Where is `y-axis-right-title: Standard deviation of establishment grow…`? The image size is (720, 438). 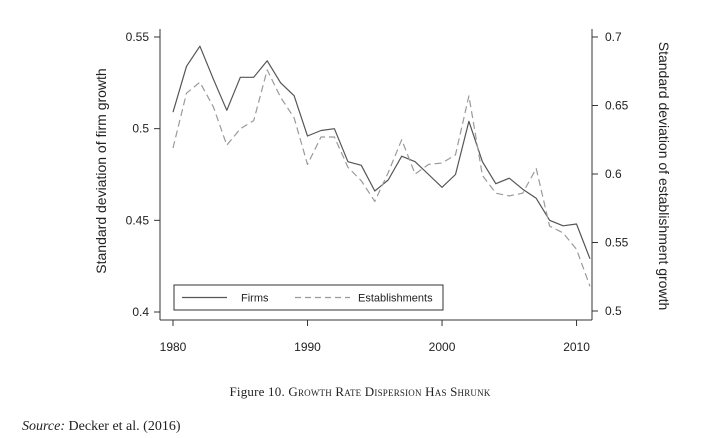
y-axis-right-title: Standard deviation of establishment grow… is located at coordinates (664, 176).